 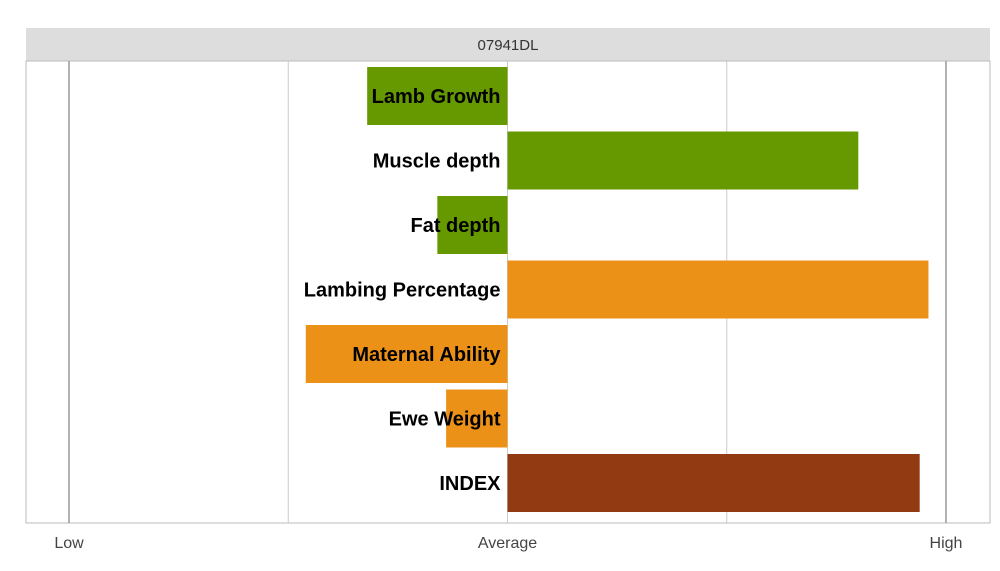 What do you see at coordinates (445, 420) in the screenshot?
I see `bar-label: Ewe Weight` at bounding box center [445, 420].